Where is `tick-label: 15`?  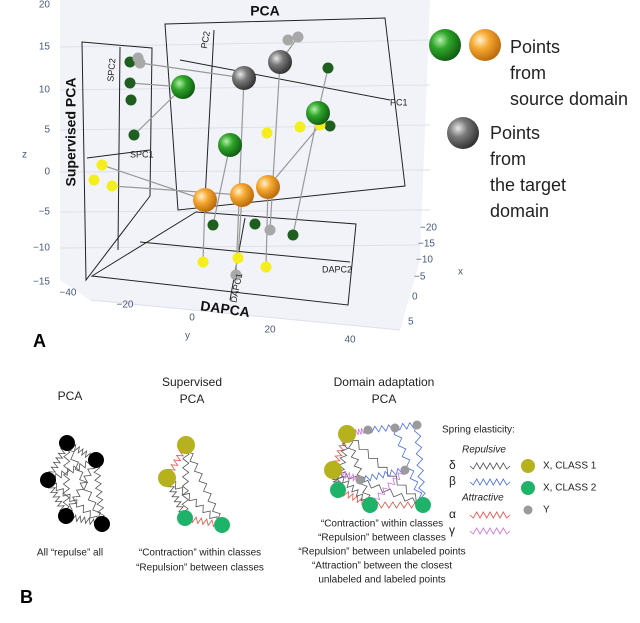
tick-label: 15 is located at coordinates (45, 47).